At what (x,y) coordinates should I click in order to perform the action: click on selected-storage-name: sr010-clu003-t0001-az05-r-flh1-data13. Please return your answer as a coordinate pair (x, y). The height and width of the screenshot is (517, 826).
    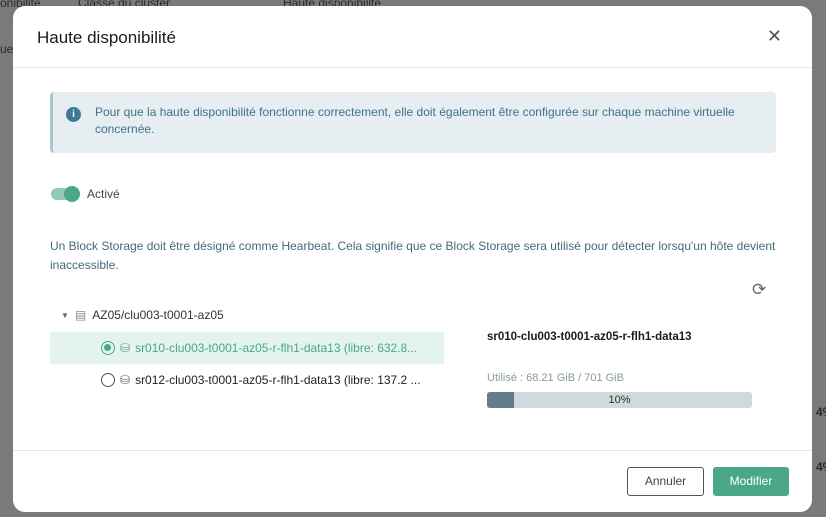
    Looking at the image, I should click on (589, 337).